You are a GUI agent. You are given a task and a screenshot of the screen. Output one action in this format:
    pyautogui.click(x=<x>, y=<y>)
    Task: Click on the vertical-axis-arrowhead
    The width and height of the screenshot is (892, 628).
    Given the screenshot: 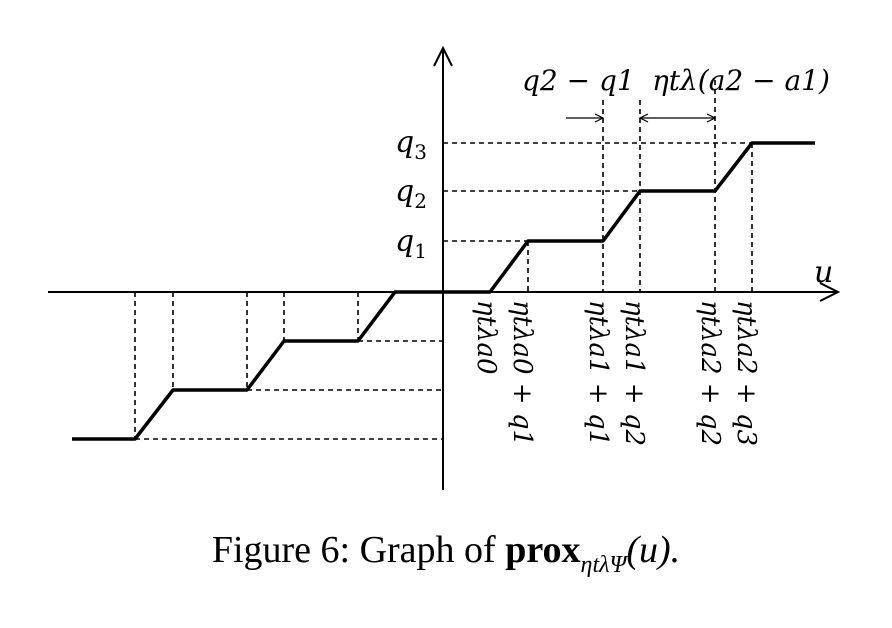 What is the action you would take?
    pyautogui.click(x=443, y=56)
    